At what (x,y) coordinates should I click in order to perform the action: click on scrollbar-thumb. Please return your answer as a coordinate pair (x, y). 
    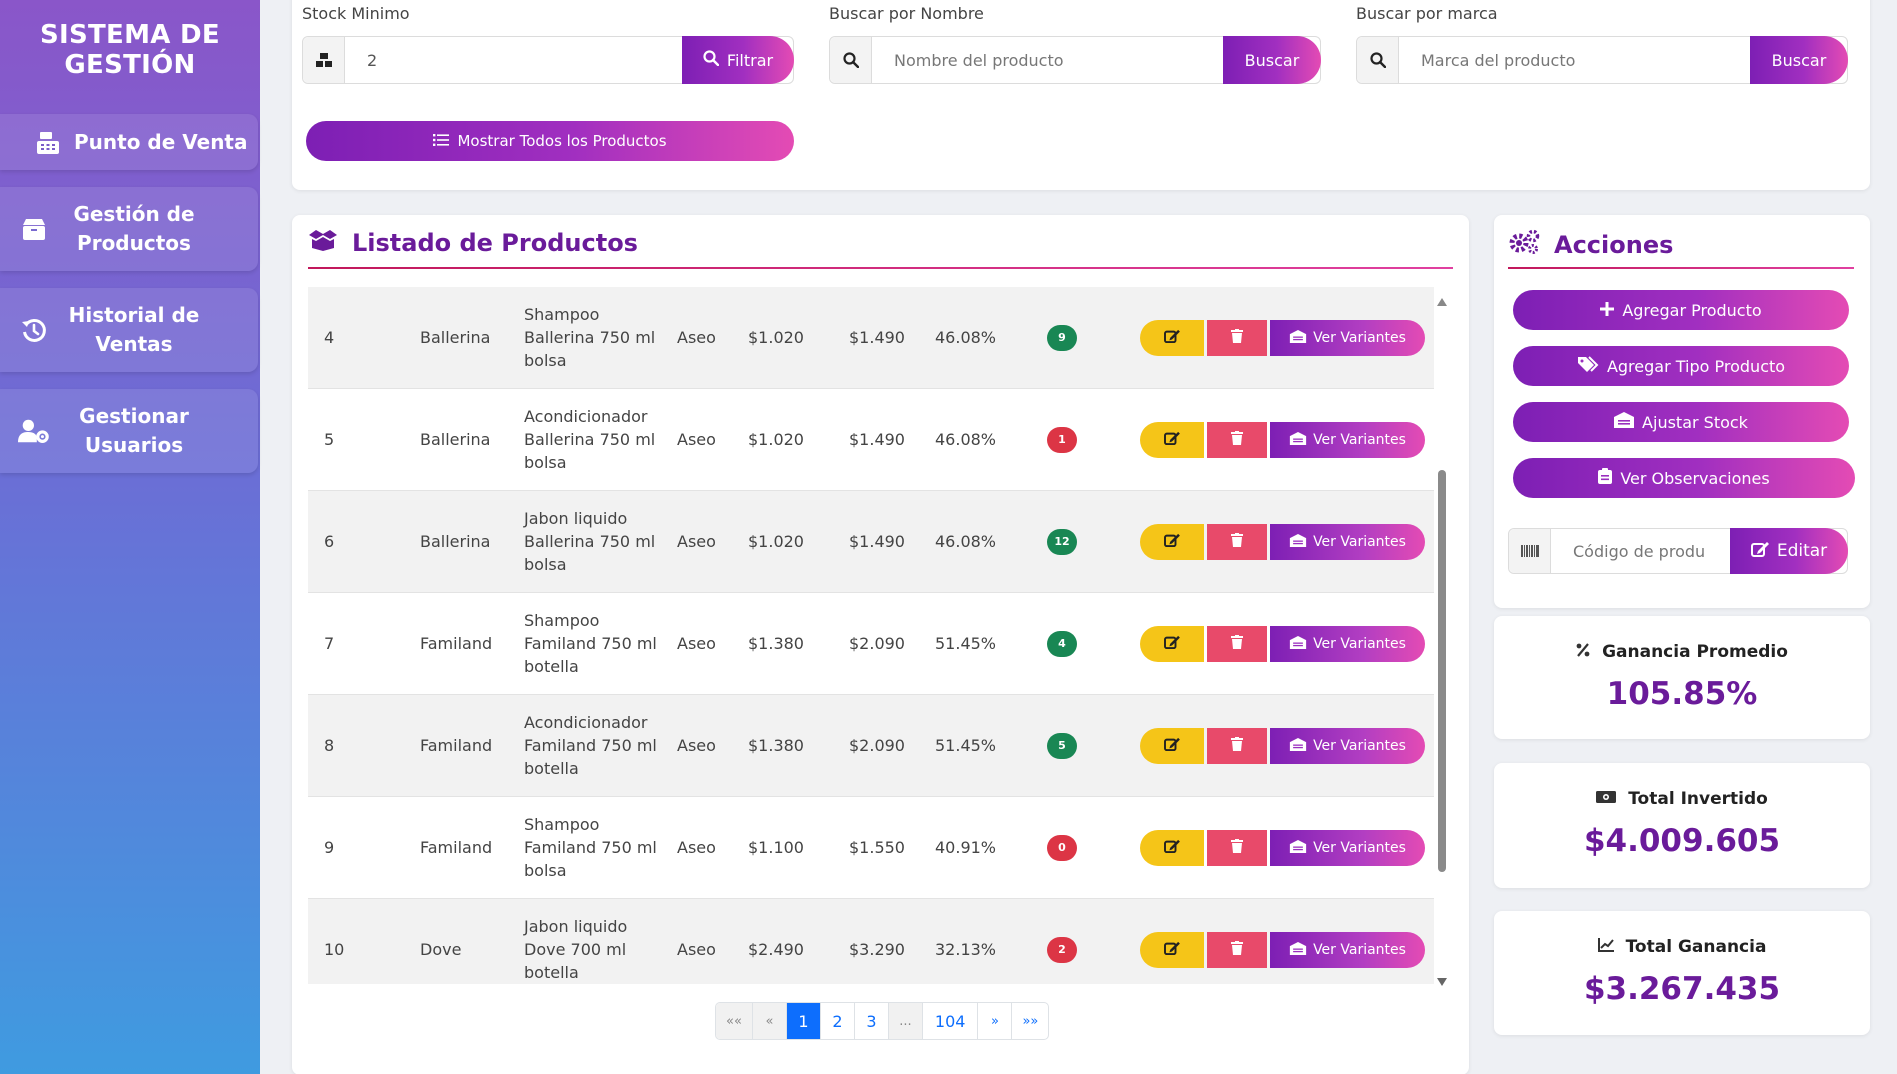
    Looking at the image, I should click on (1442, 671).